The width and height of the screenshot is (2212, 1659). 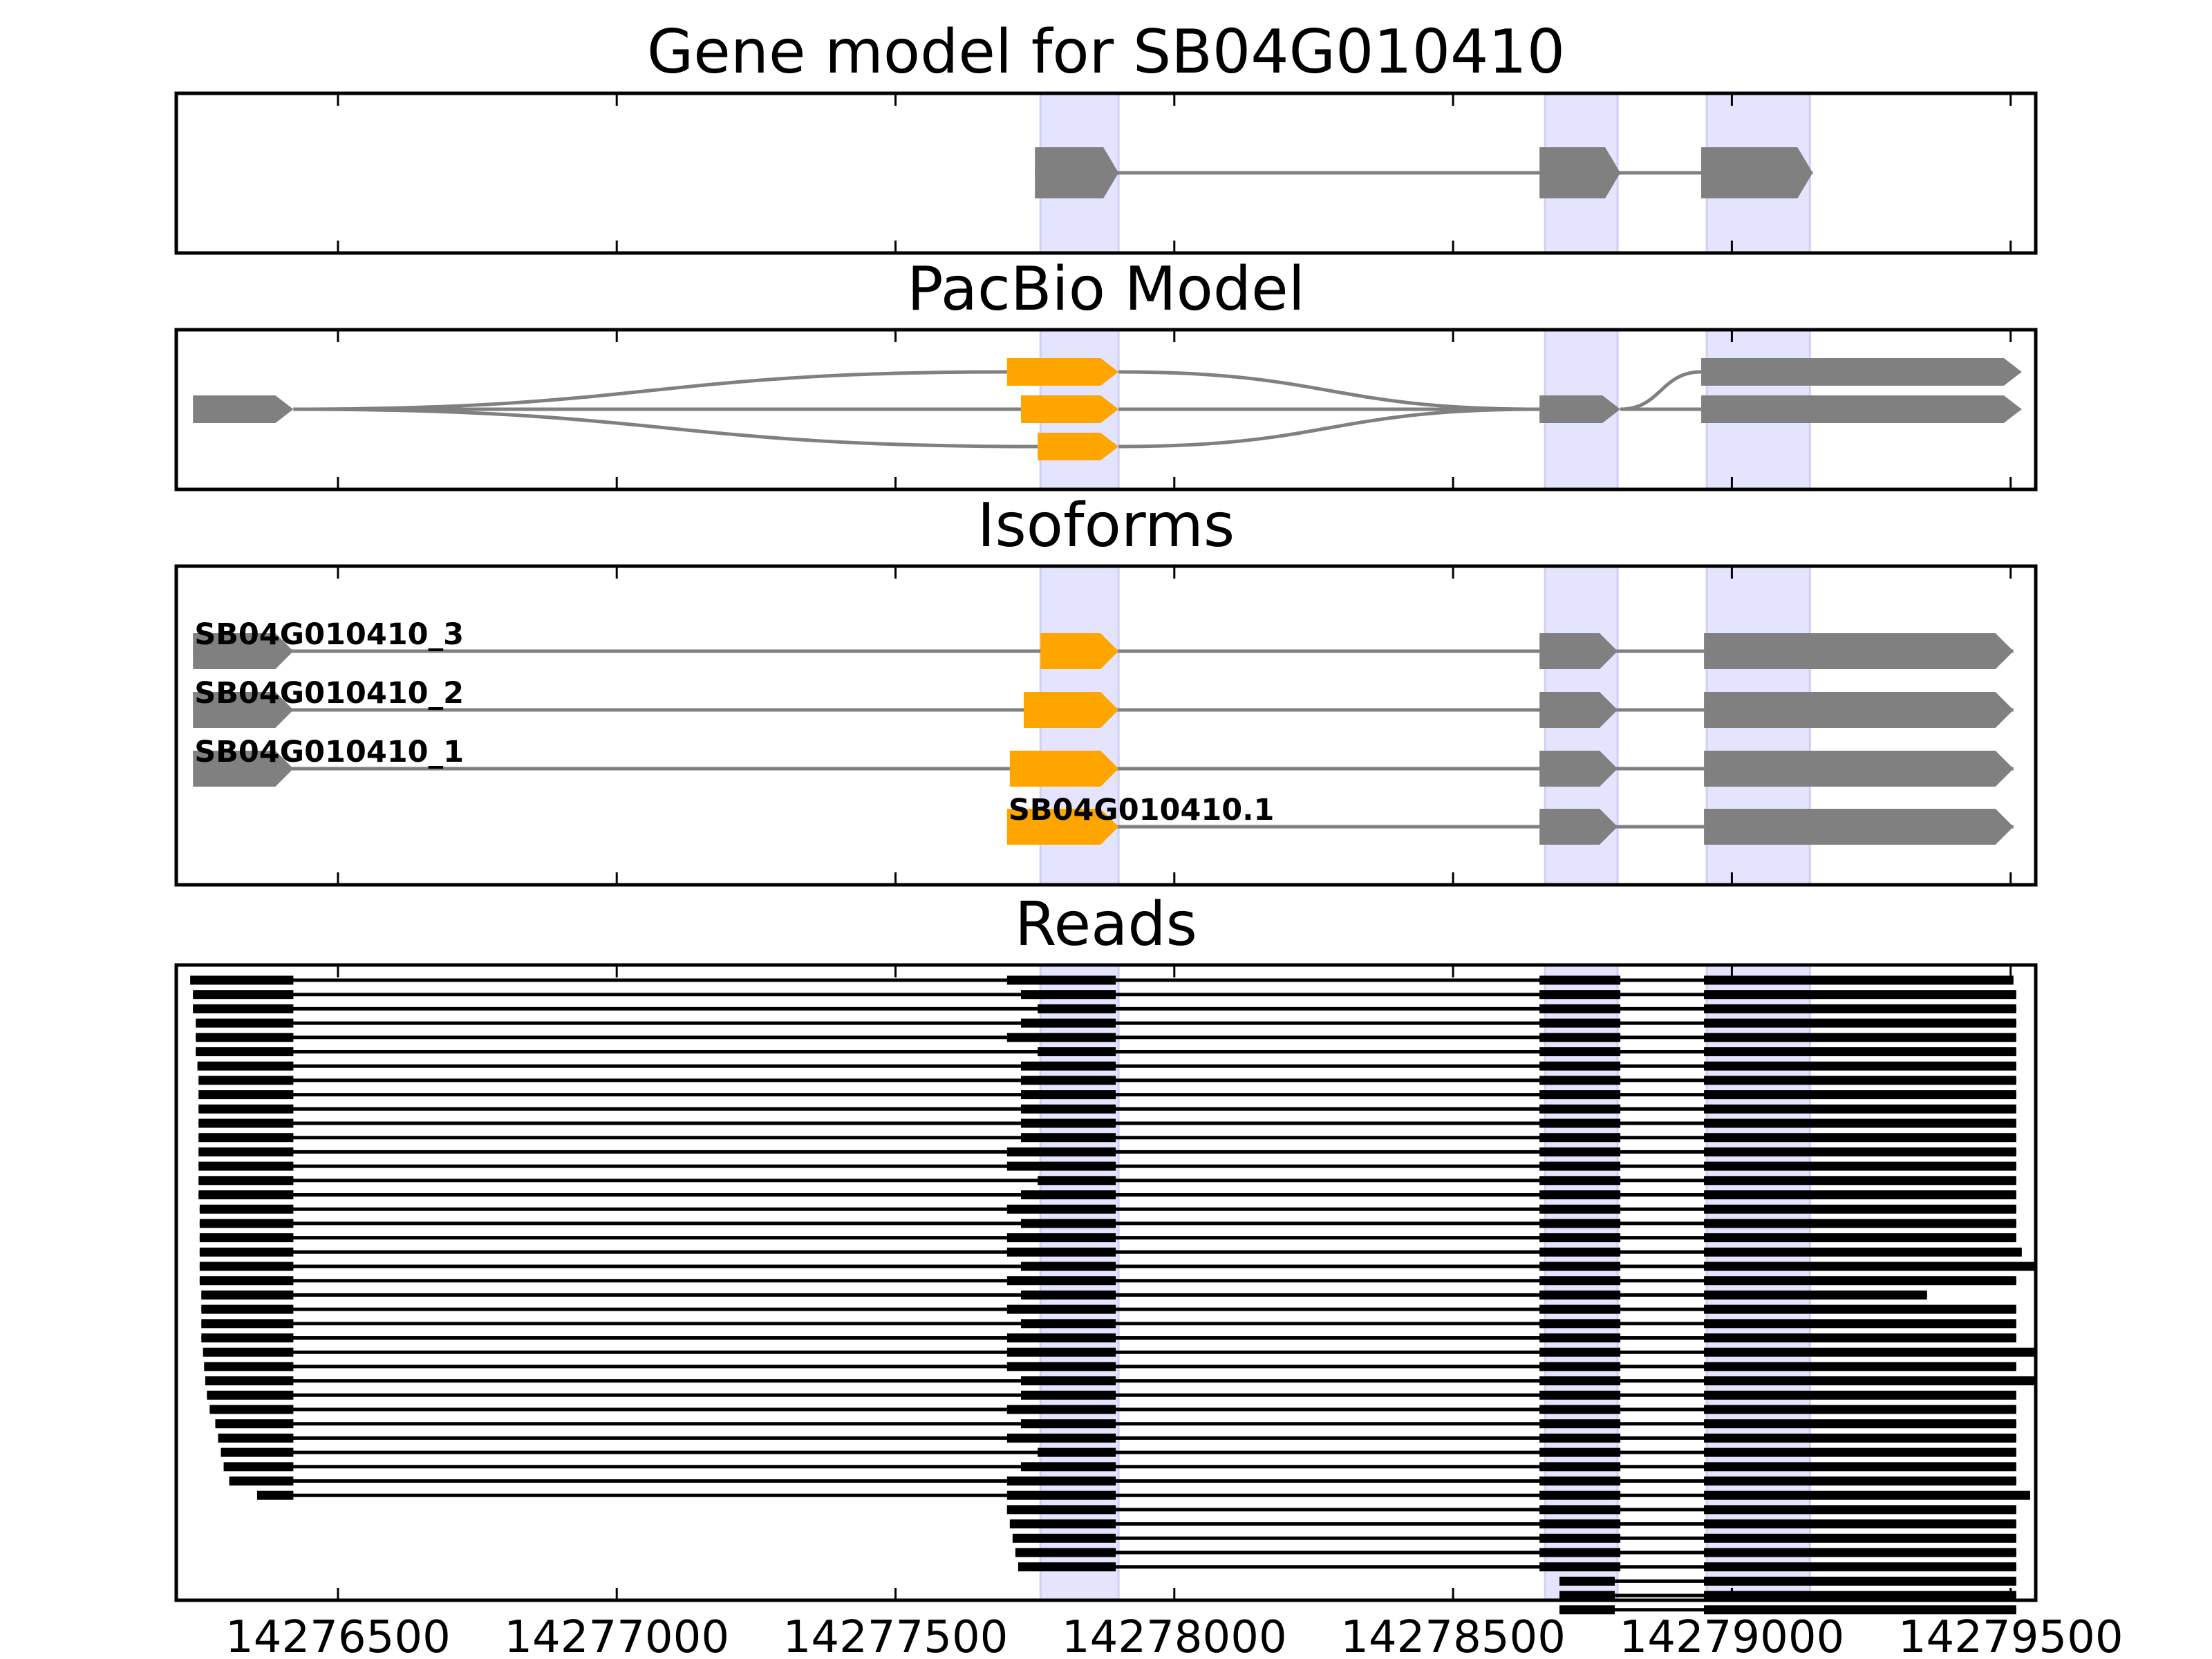 I want to click on exon-pacbio-2-orange, so click(x=1078, y=446).